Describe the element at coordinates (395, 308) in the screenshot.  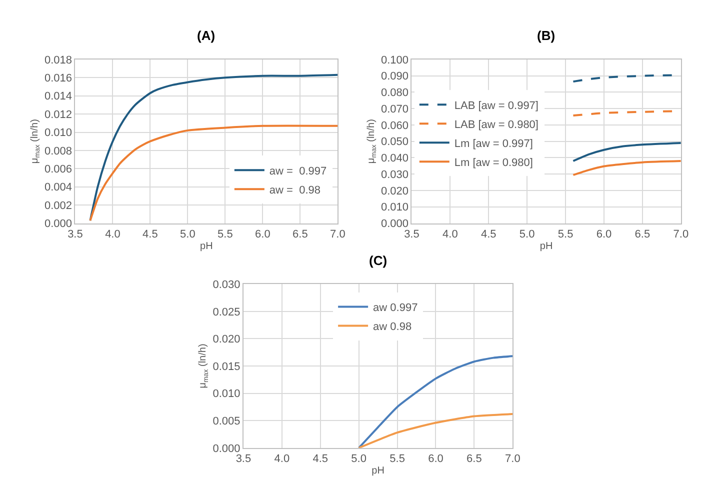
I see `legend-label: aw 0.997` at that location.